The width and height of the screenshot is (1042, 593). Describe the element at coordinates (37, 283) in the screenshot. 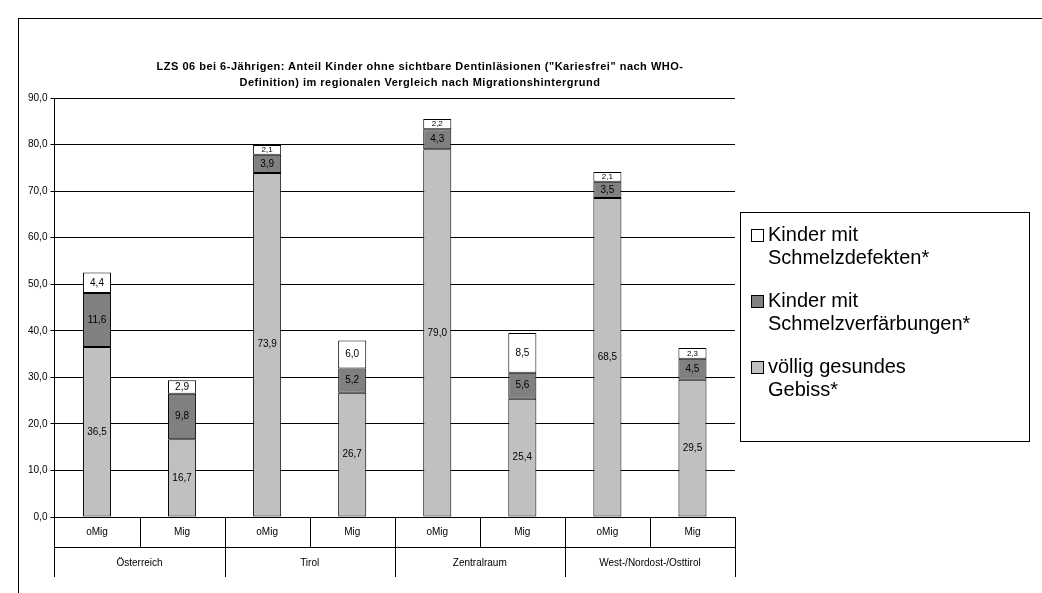

I see `y-tick-label: 50,0` at that location.